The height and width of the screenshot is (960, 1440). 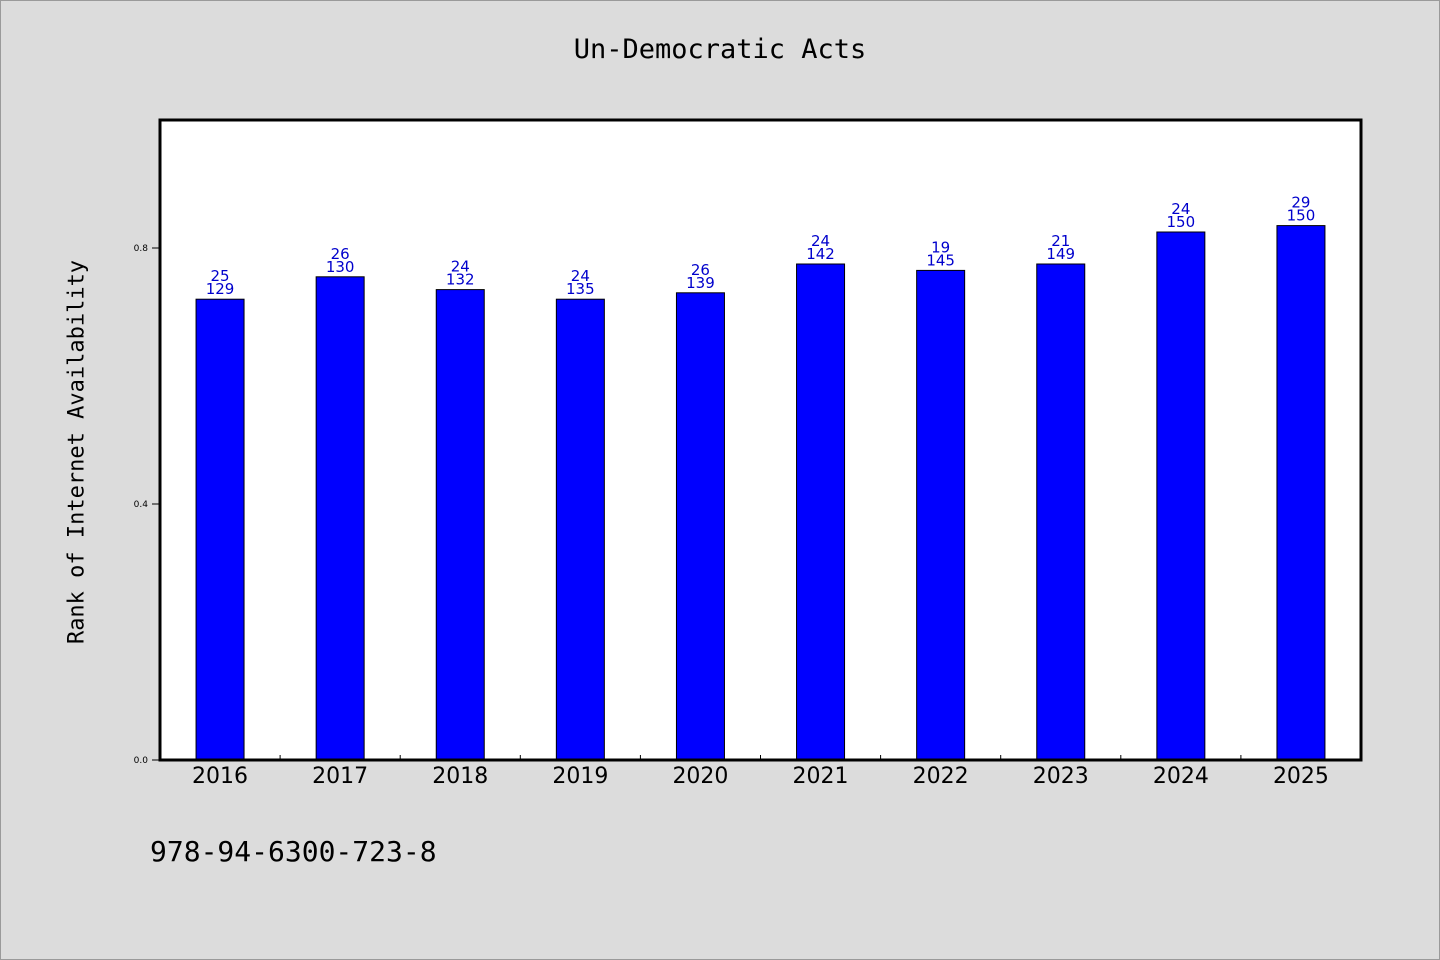 What do you see at coordinates (340, 776) in the screenshot?
I see `x-tick-label-2017: 2017` at bounding box center [340, 776].